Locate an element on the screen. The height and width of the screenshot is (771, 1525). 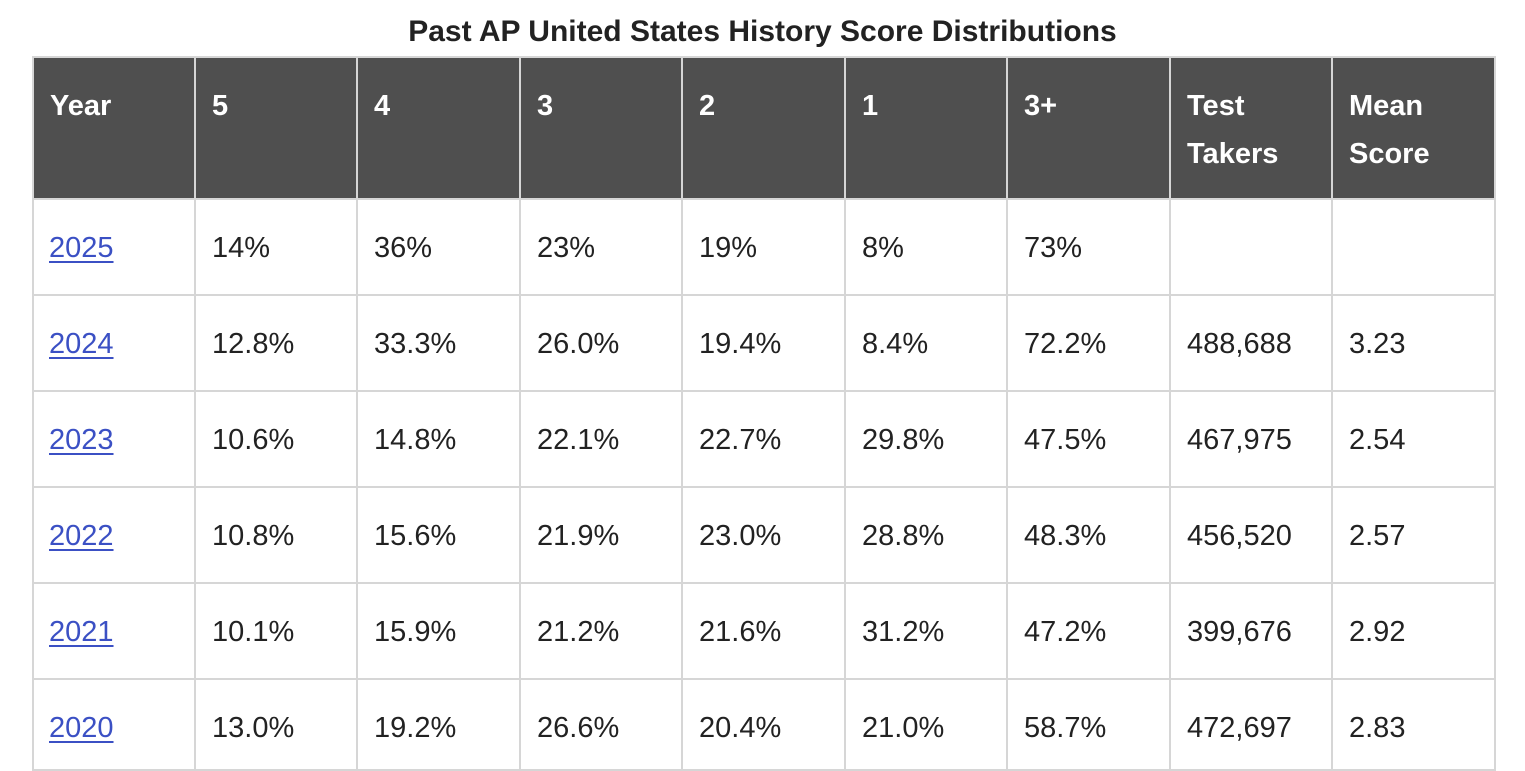
header-mean-score: Mean Score is located at coordinates (1413, 128).